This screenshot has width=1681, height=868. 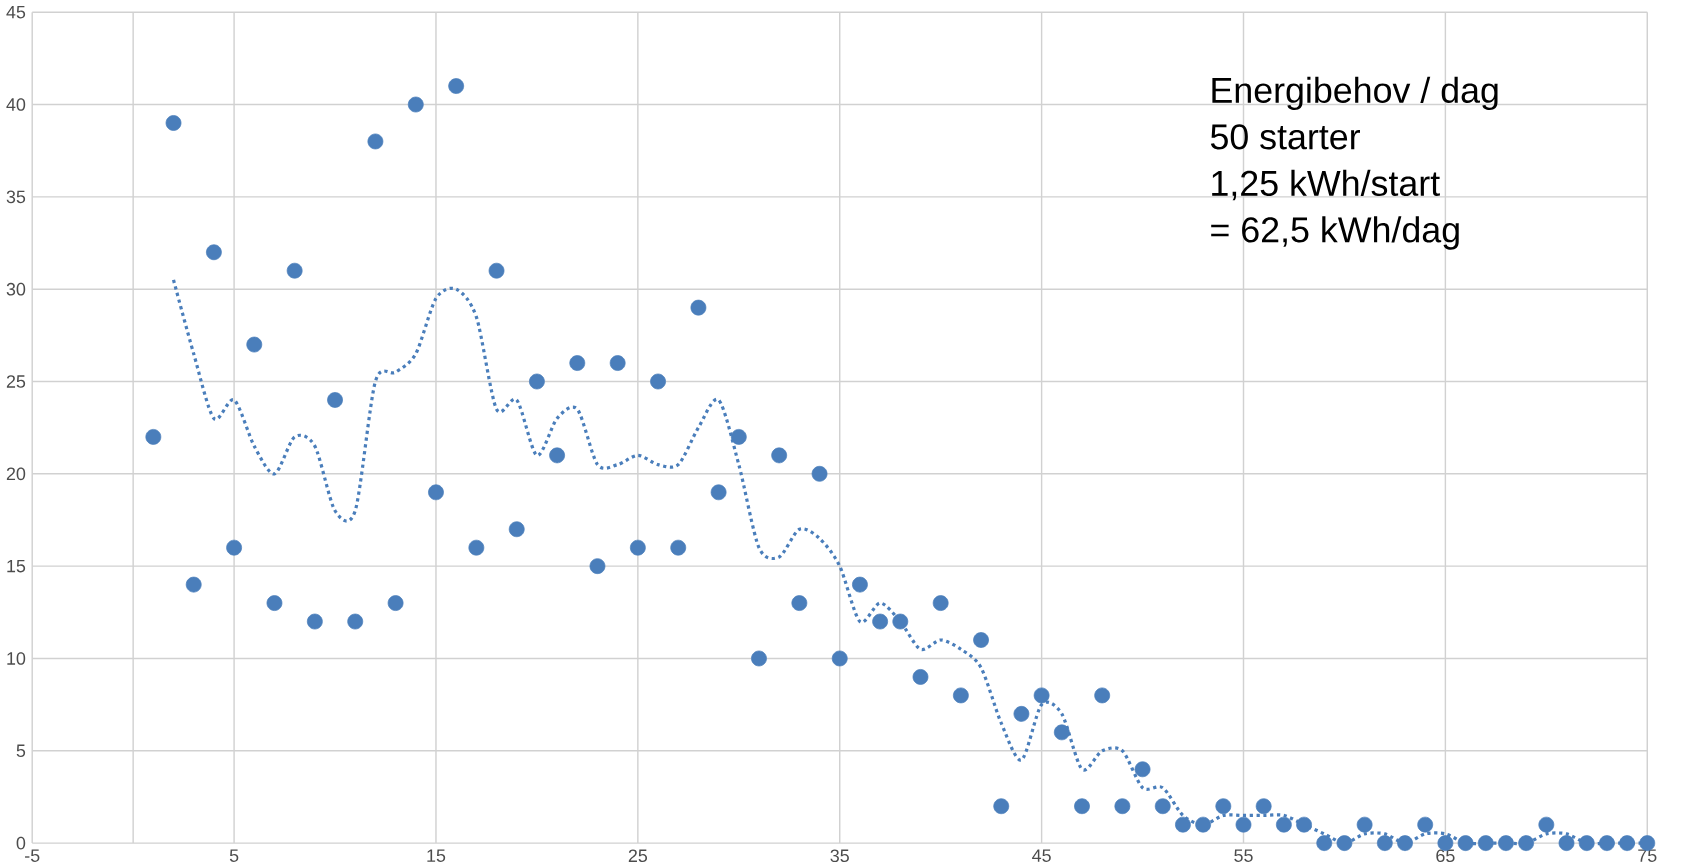 What do you see at coordinates (436, 855) in the screenshot?
I see `x-tick-label: 15` at bounding box center [436, 855].